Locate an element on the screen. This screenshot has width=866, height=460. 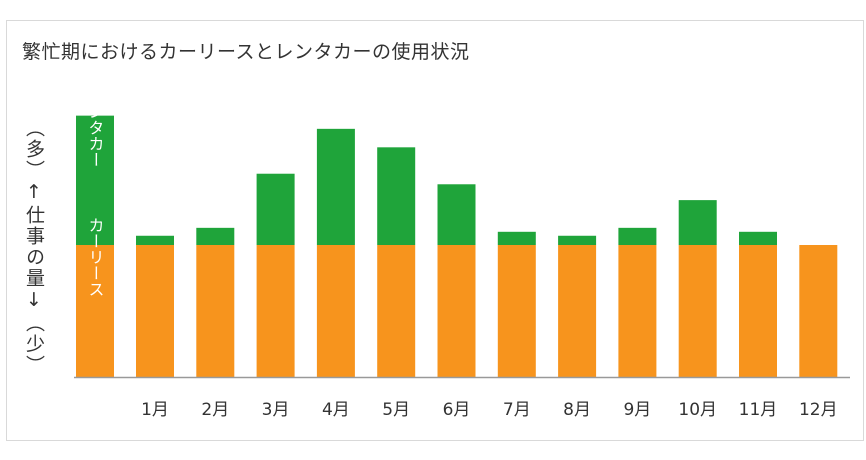
x-tick-6: 6月 is located at coordinates (457, 410).